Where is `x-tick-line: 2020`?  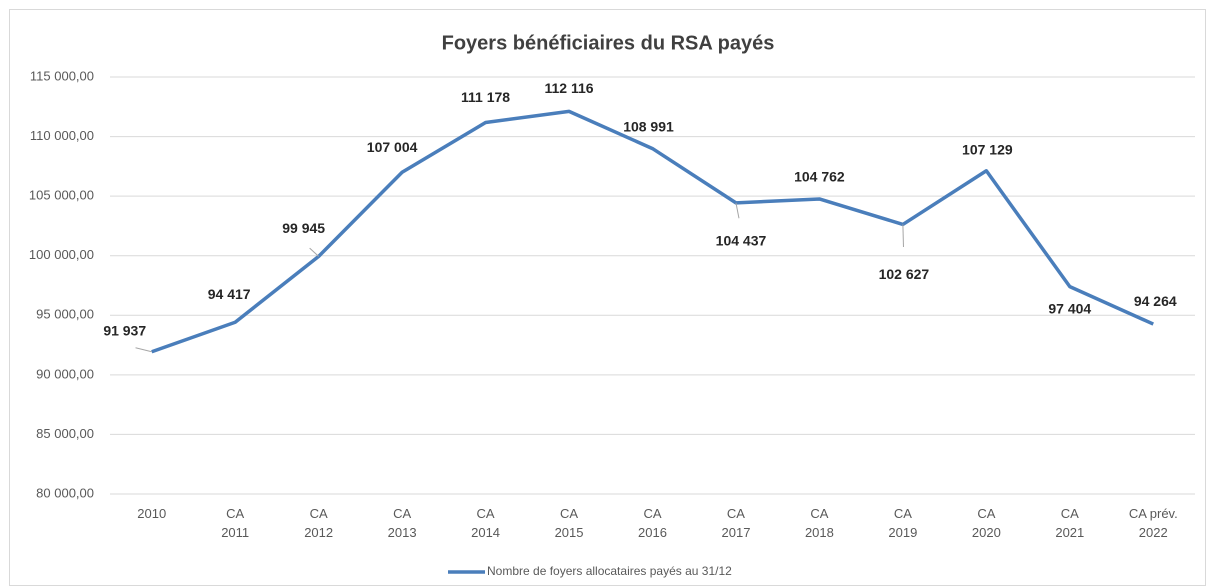 x-tick-line: 2020 is located at coordinates (986, 532).